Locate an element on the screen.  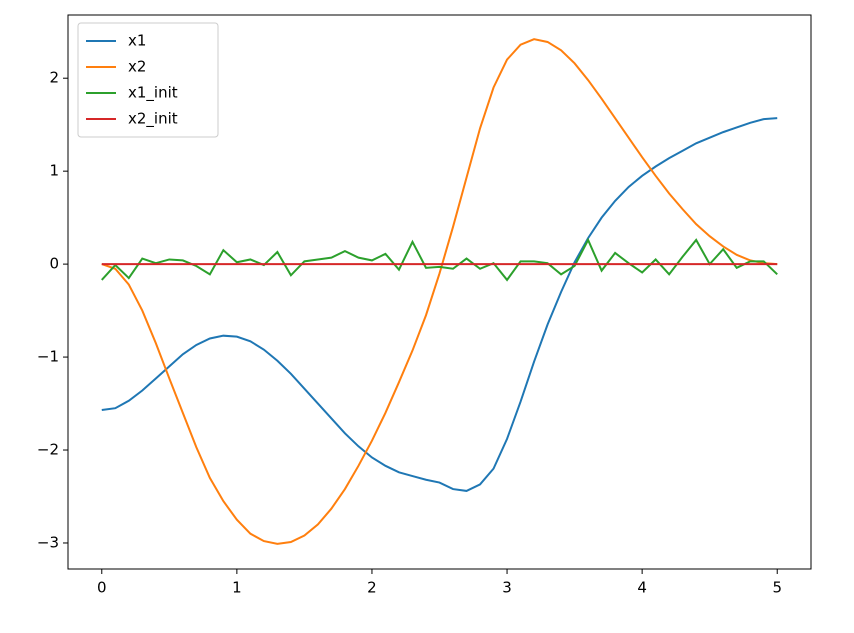
legend-label: x2 is located at coordinates (137, 67).